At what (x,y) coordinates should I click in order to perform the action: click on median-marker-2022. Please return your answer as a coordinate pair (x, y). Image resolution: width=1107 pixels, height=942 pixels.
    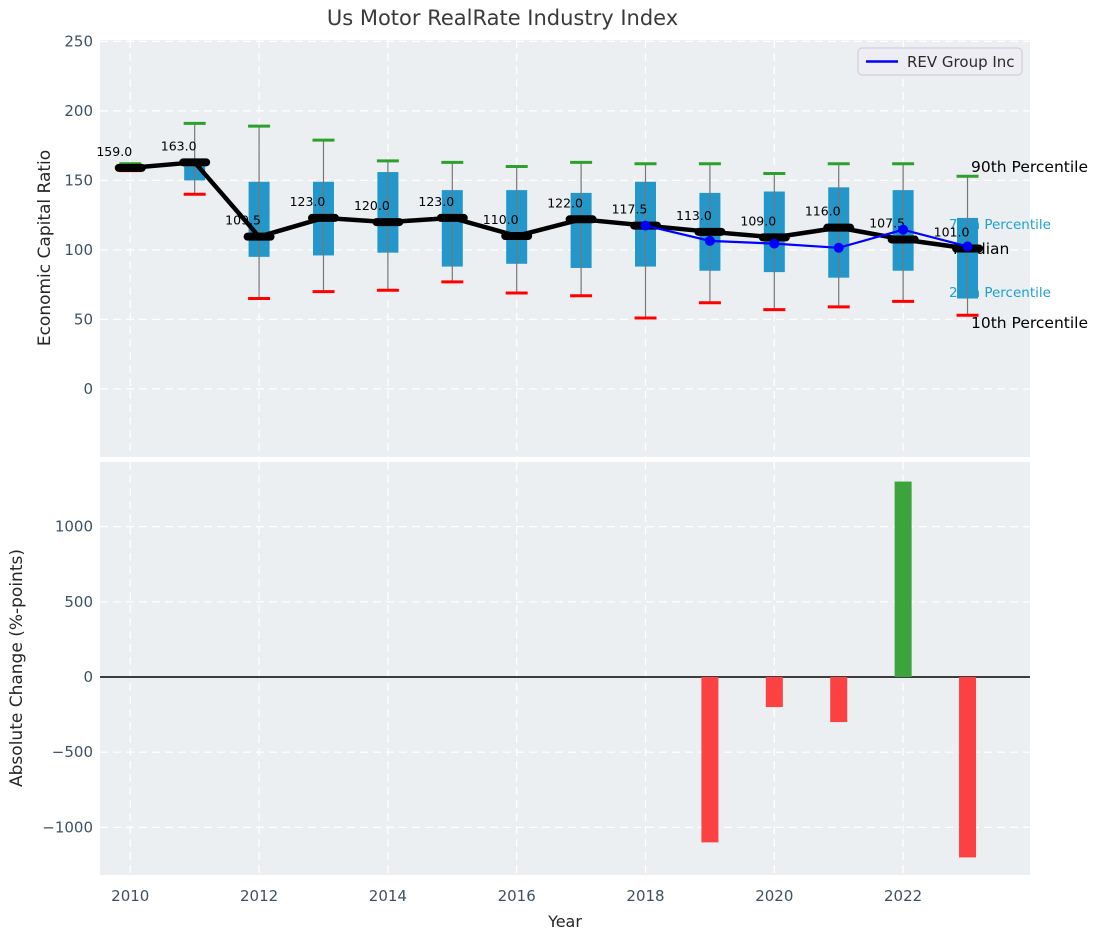
    Looking at the image, I should click on (903, 239).